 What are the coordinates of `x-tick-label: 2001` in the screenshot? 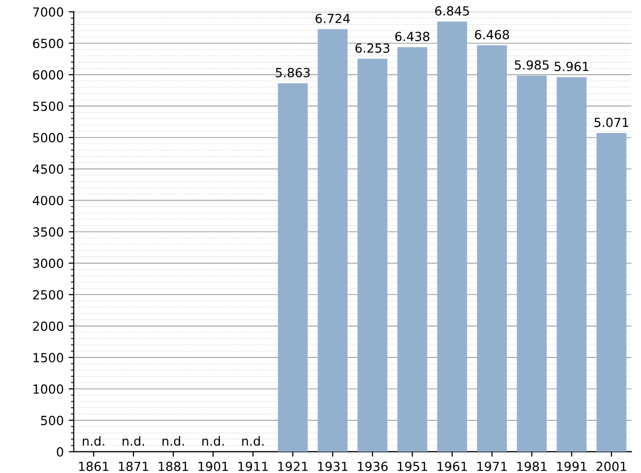 It's located at (611, 467).